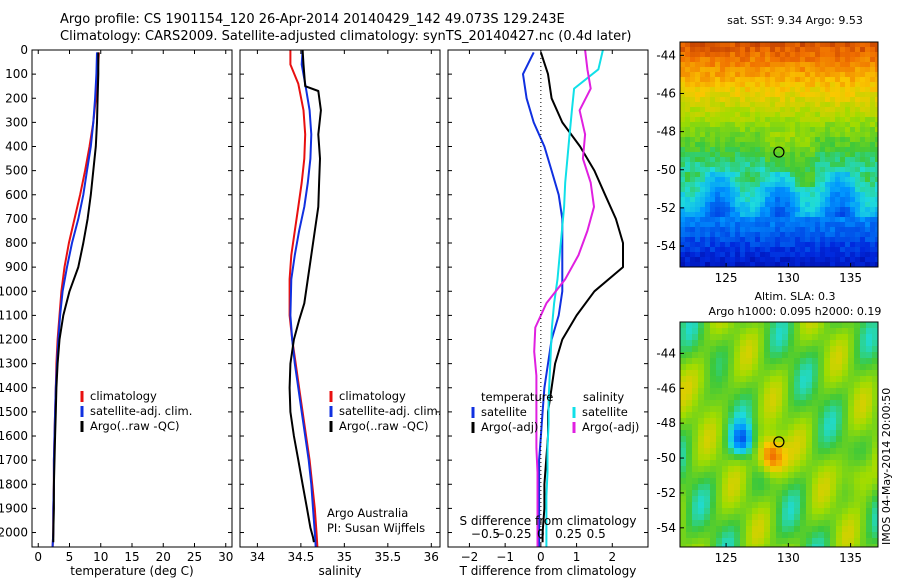 The height and width of the screenshot is (580, 900). Describe the element at coordinates (666, 93) in the screenshot. I see `sst-map-ytick-label: -46` at that location.